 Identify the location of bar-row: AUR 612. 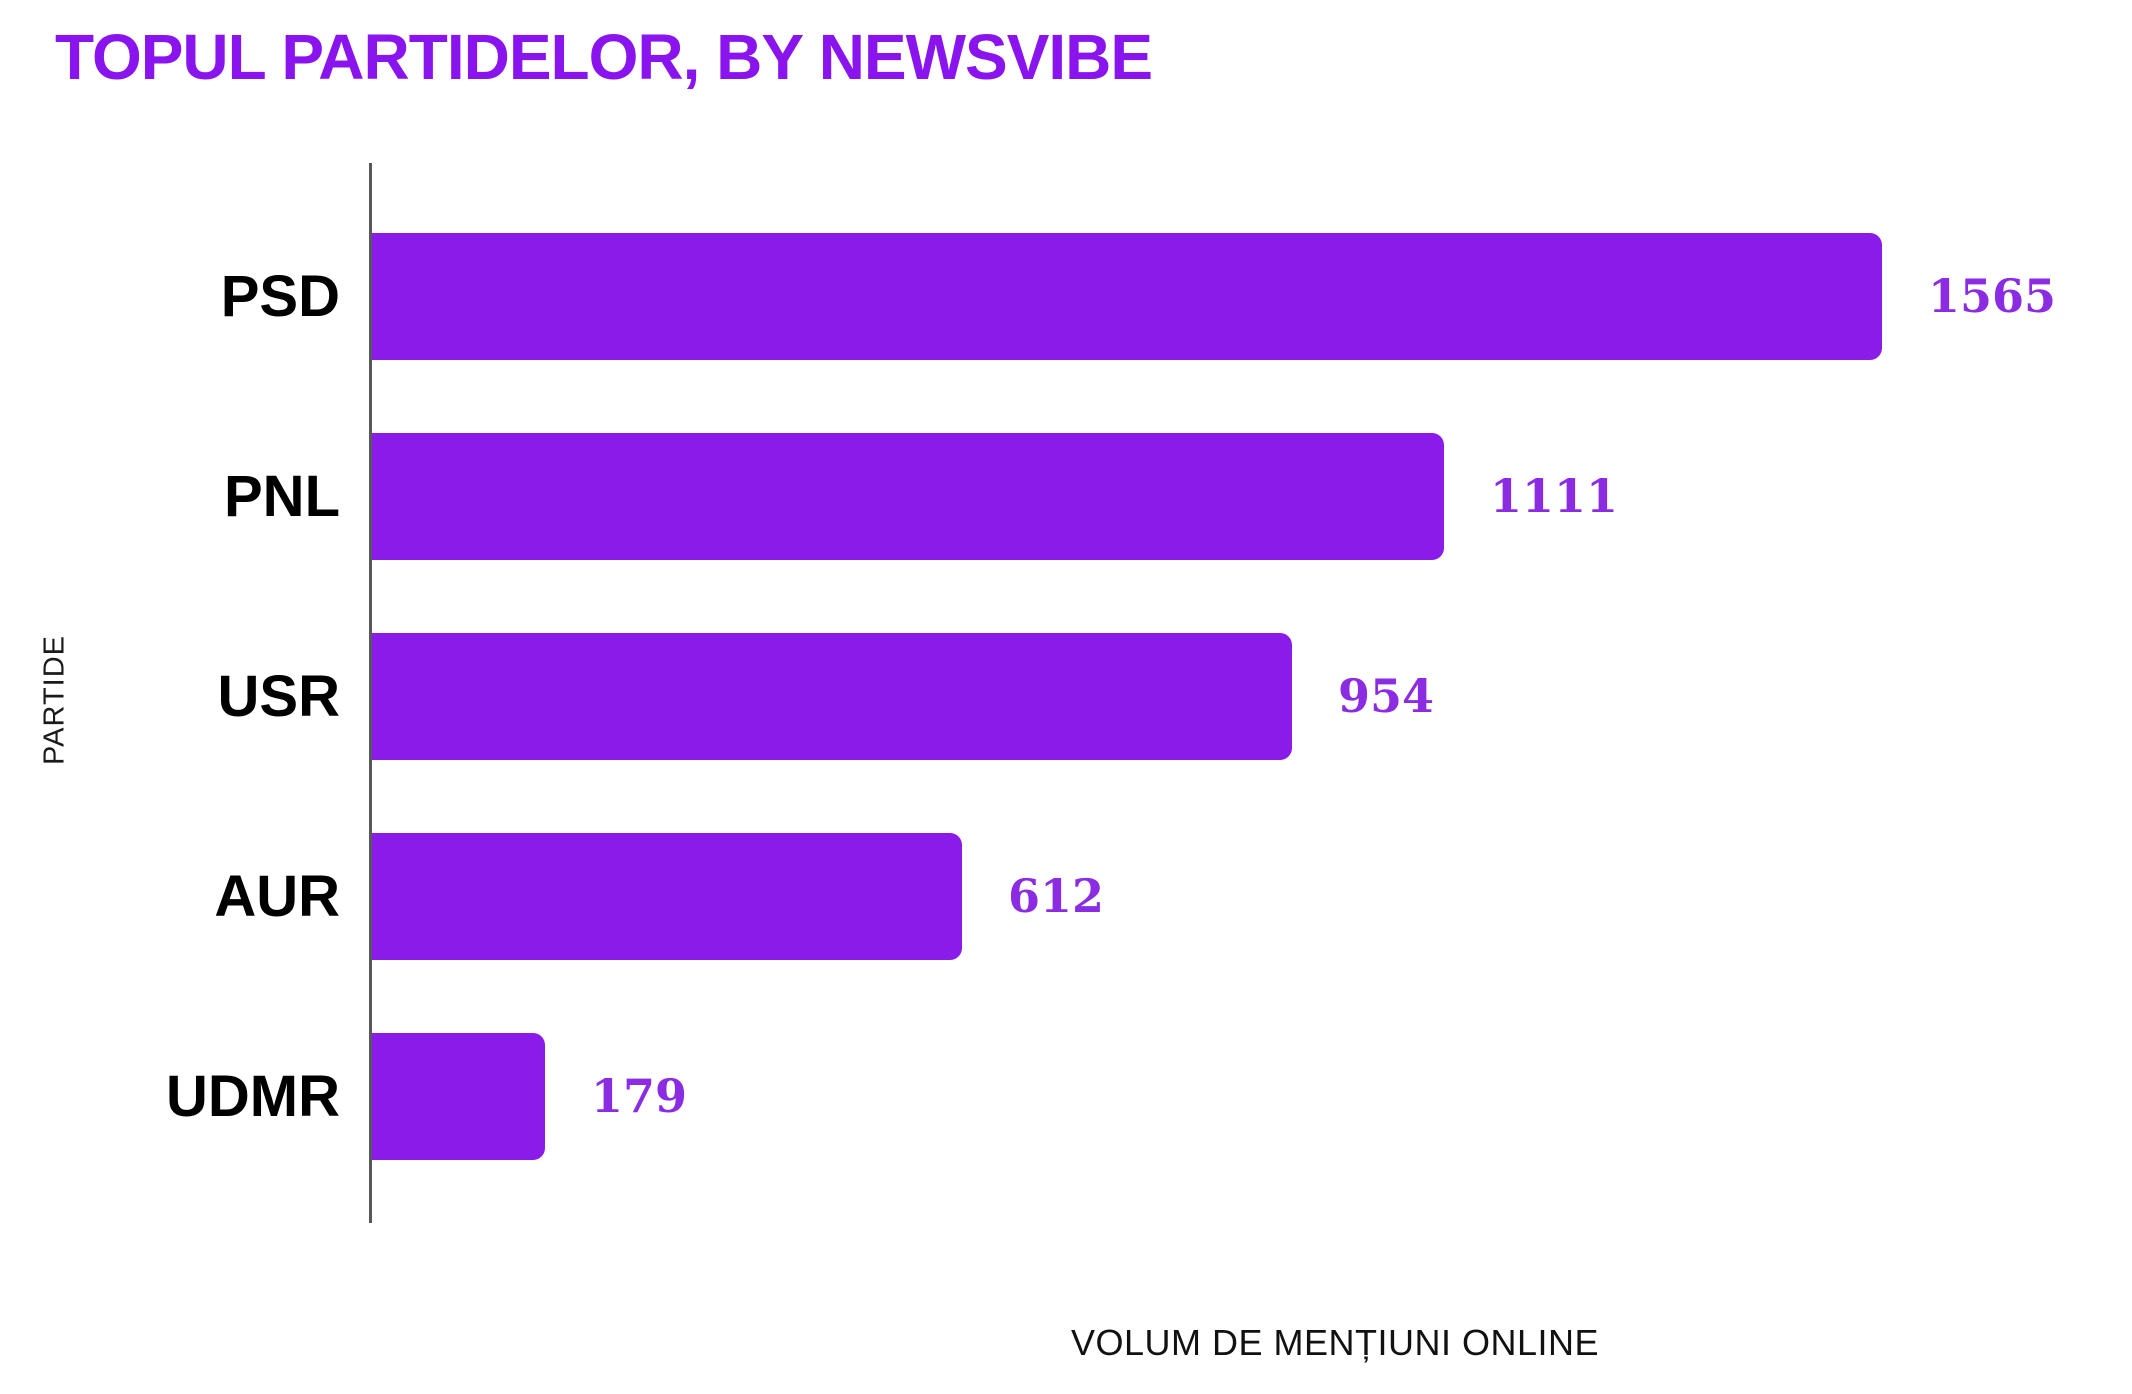
(1066, 896).